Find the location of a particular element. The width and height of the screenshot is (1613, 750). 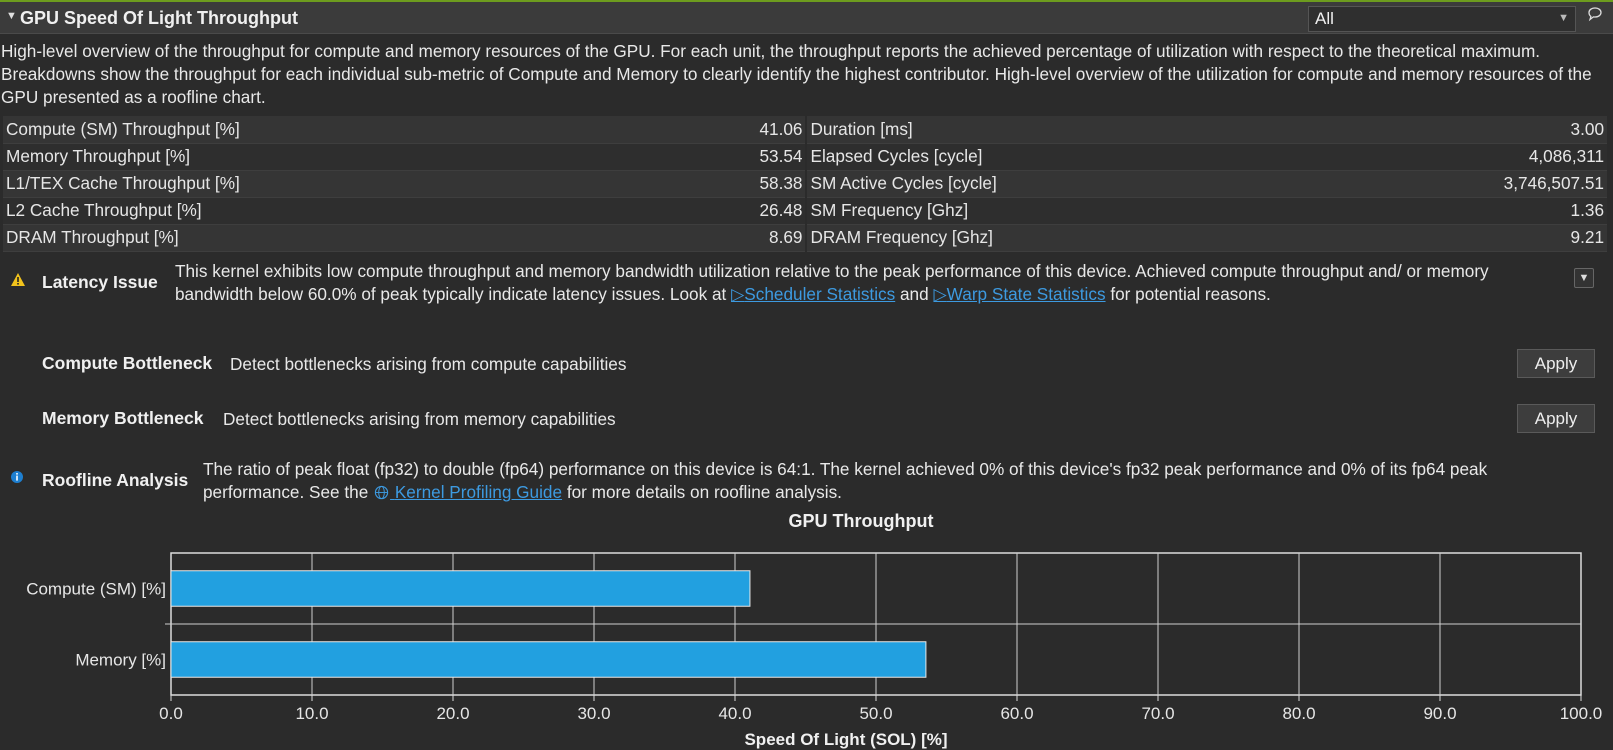

scheduler-statistics-link: ▷Scheduler Statistics is located at coordinates (813, 294).